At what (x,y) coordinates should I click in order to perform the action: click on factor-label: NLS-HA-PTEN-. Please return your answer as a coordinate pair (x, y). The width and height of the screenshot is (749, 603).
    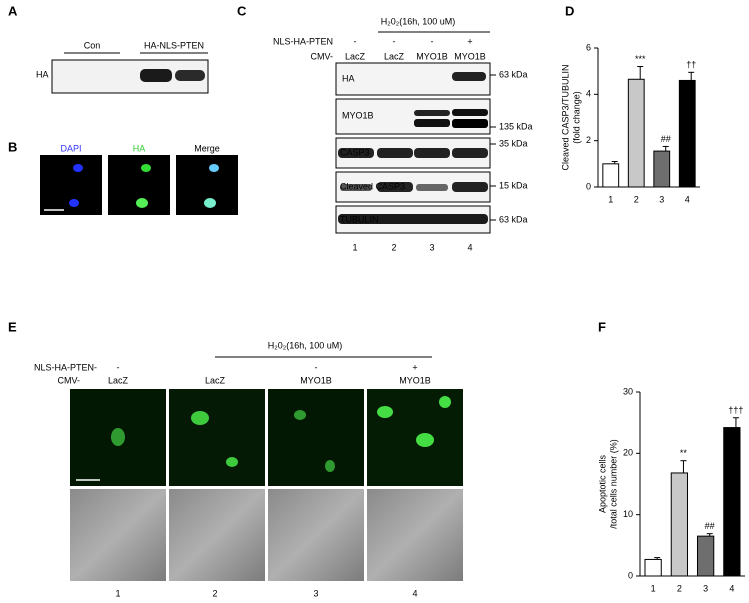
    Looking at the image, I should click on (65, 367).